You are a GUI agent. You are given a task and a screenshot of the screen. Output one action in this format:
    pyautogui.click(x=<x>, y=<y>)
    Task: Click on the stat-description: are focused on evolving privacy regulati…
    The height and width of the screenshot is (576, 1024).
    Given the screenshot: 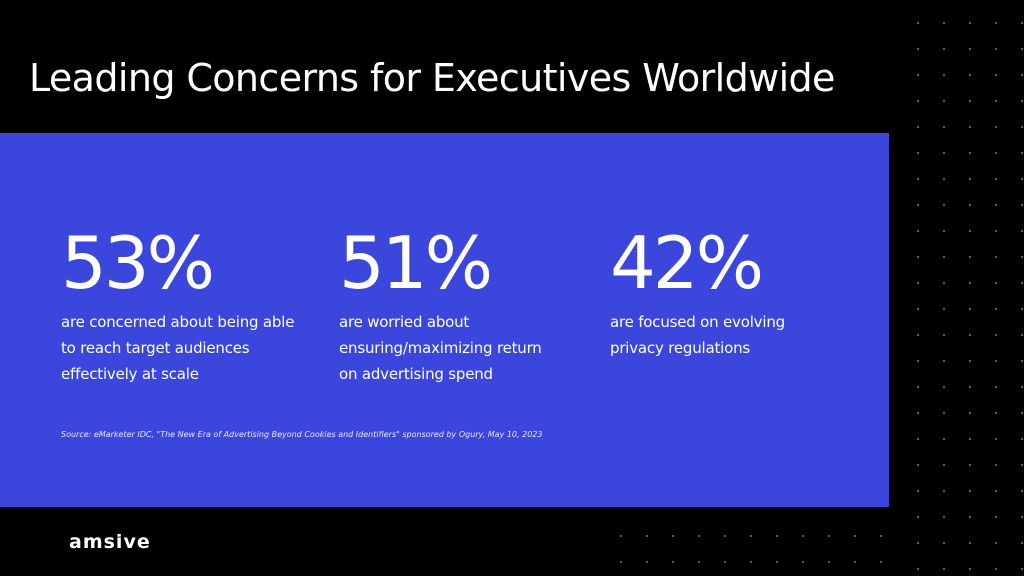 What is the action you would take?
    pyautogui.click(x=697, y=335)
    